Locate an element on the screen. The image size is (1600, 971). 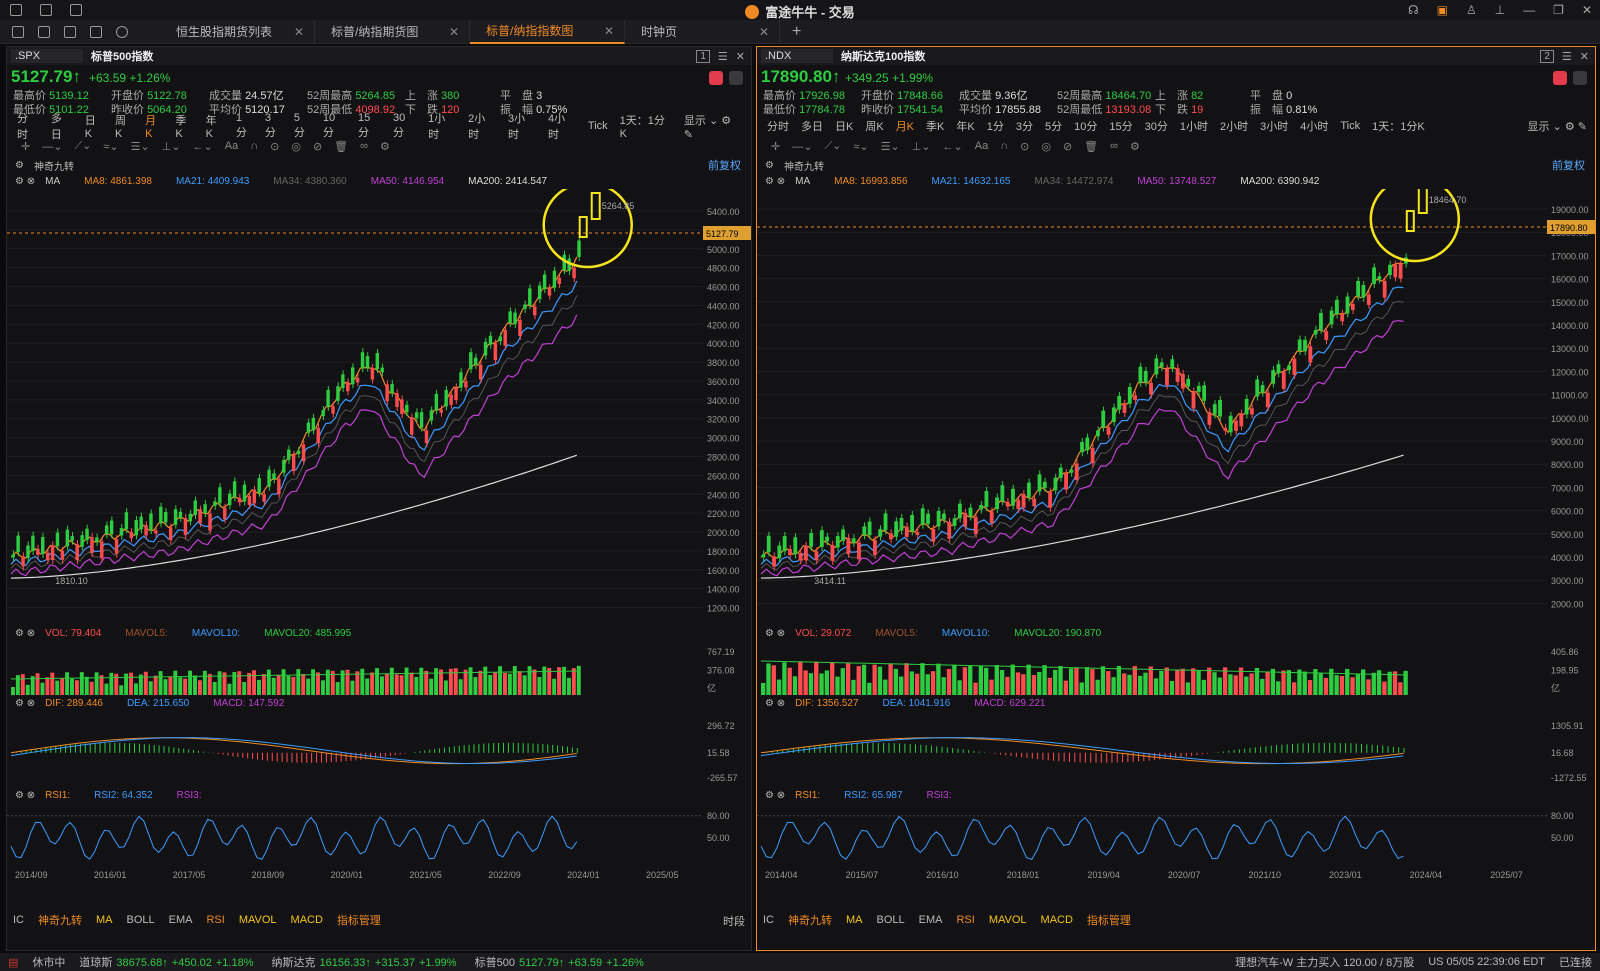
period-18: 1天：1分K is located at coordinates (1398, 127).